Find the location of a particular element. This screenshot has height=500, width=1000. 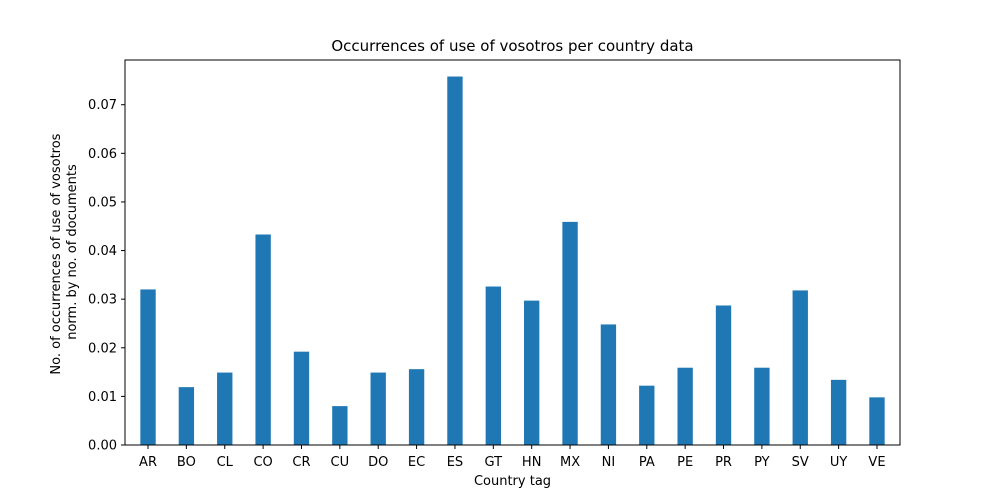

bar-ec is located at coordinates (416, 407).